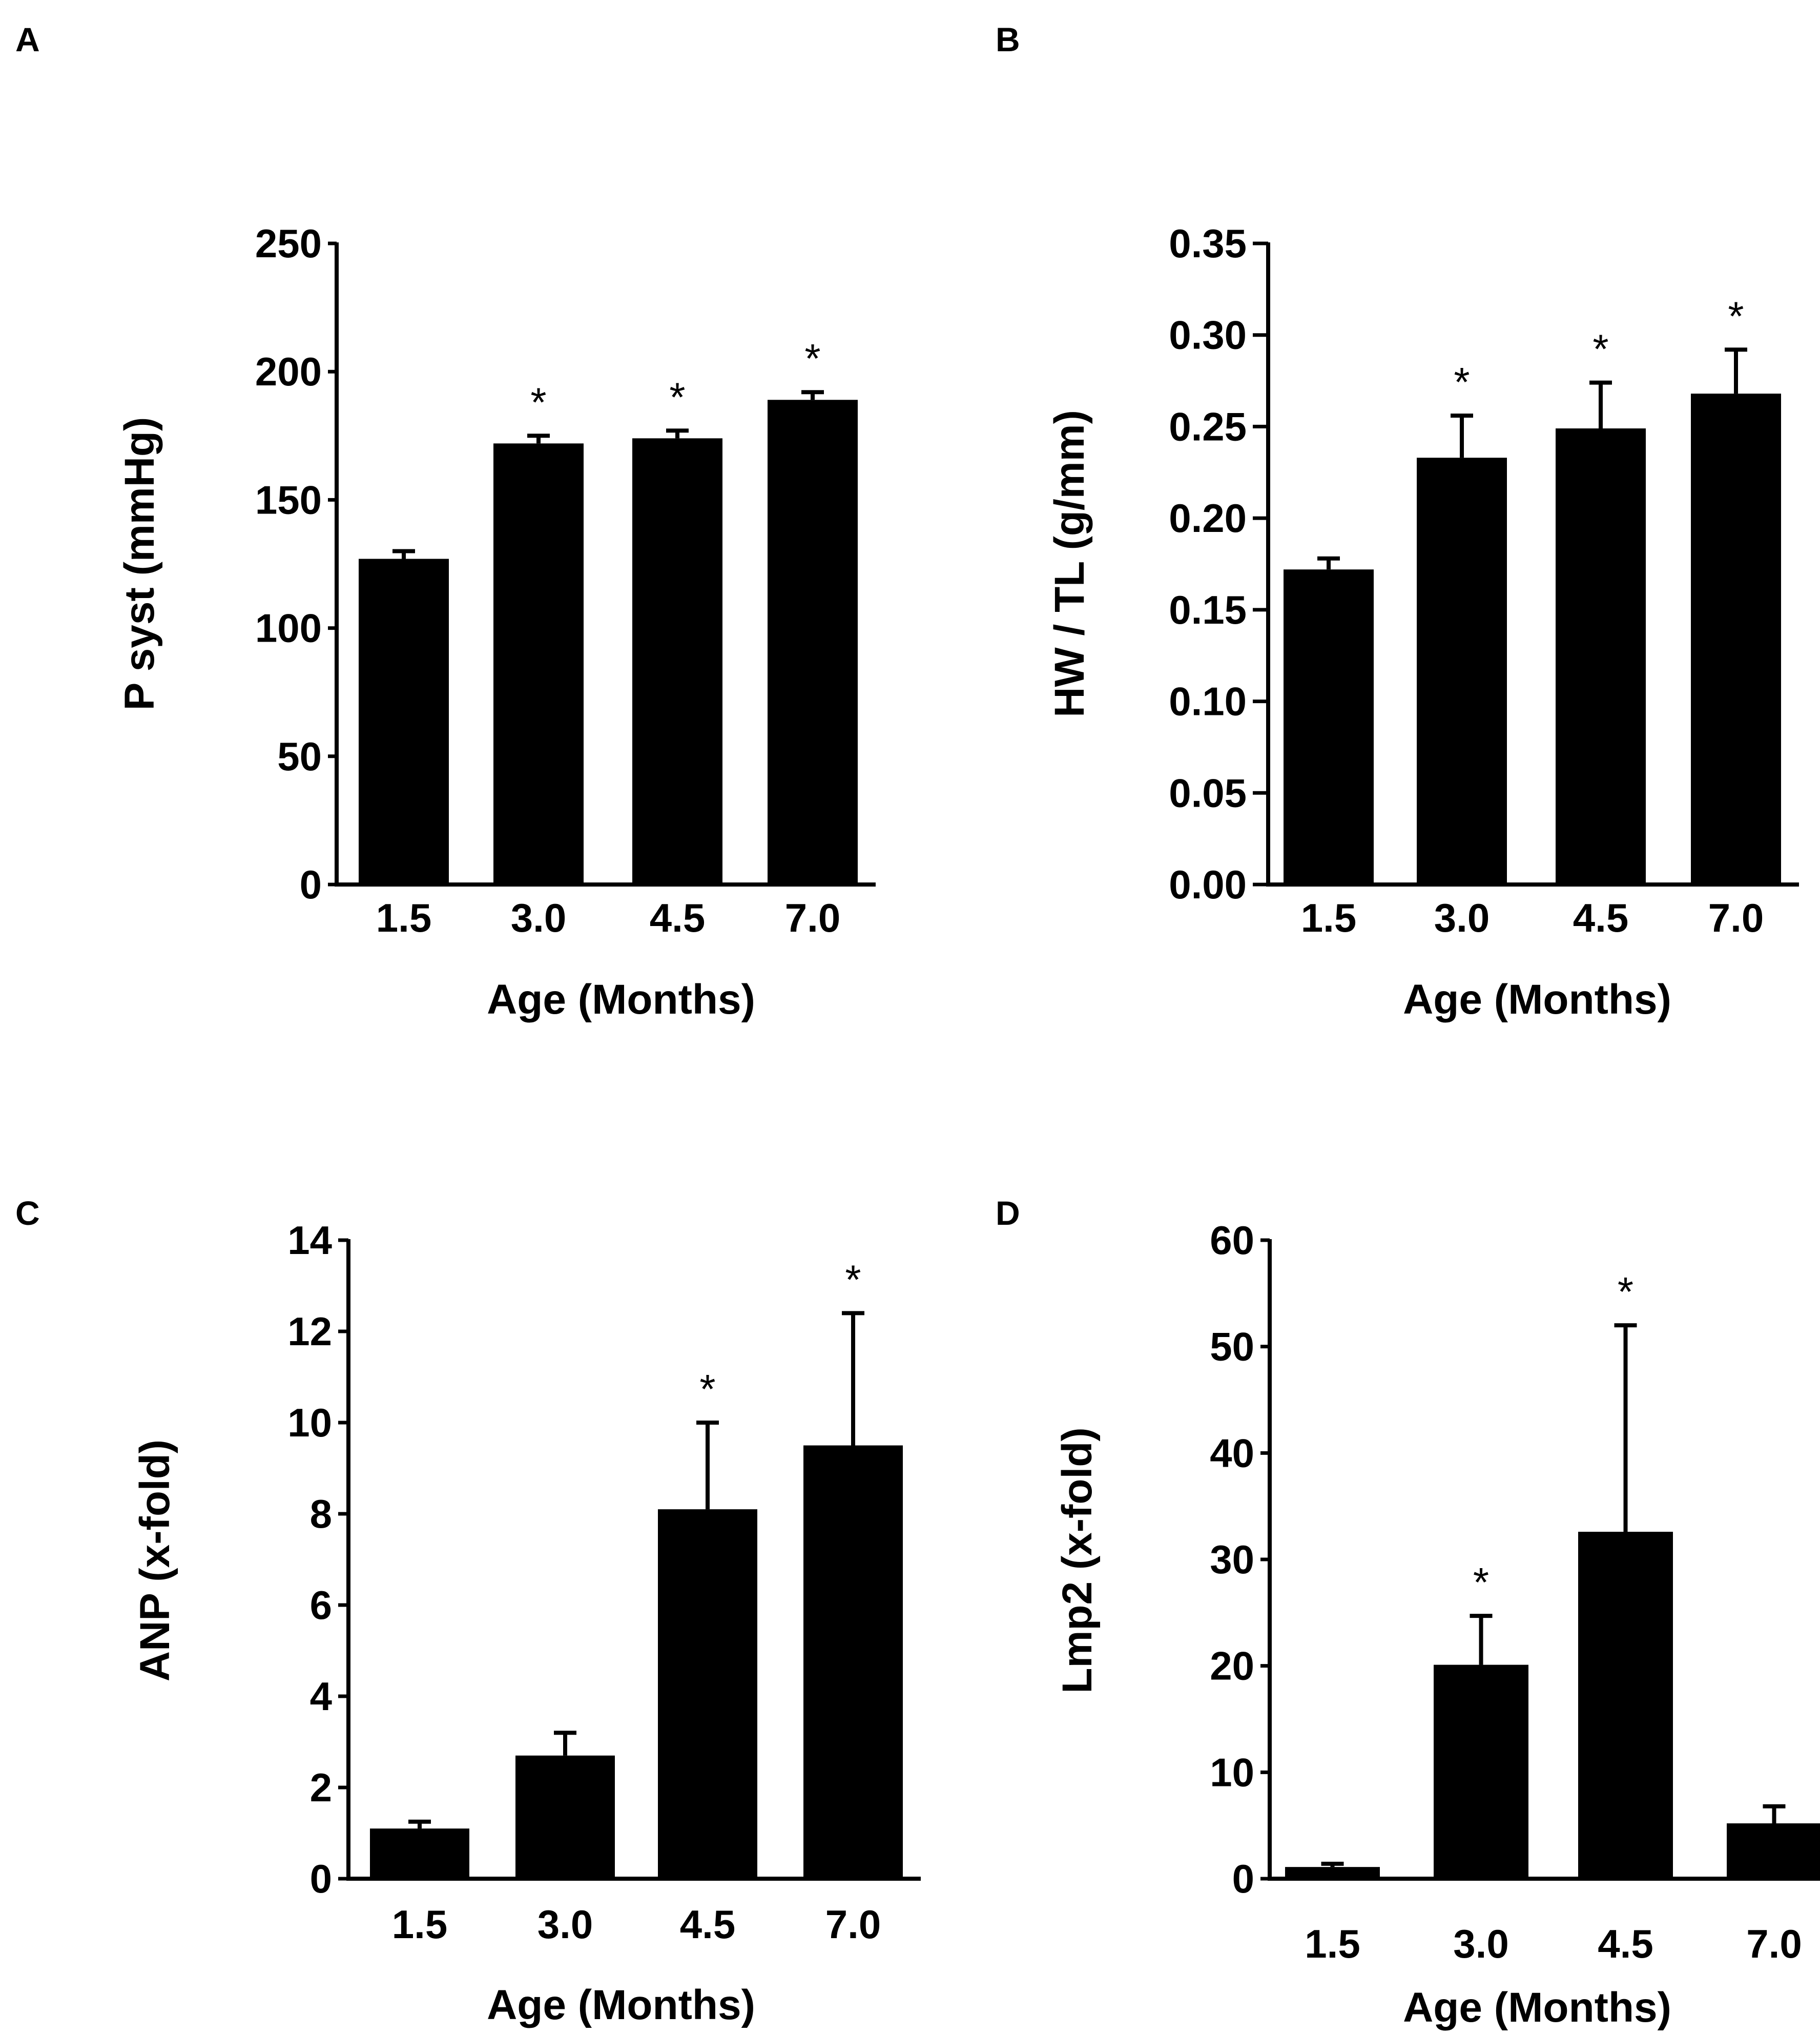 The image size is (1820, 2035). Describe the element at coordinates (1208, 609) in the screenshot. I see `y-tick-label: 0.15` at that location.